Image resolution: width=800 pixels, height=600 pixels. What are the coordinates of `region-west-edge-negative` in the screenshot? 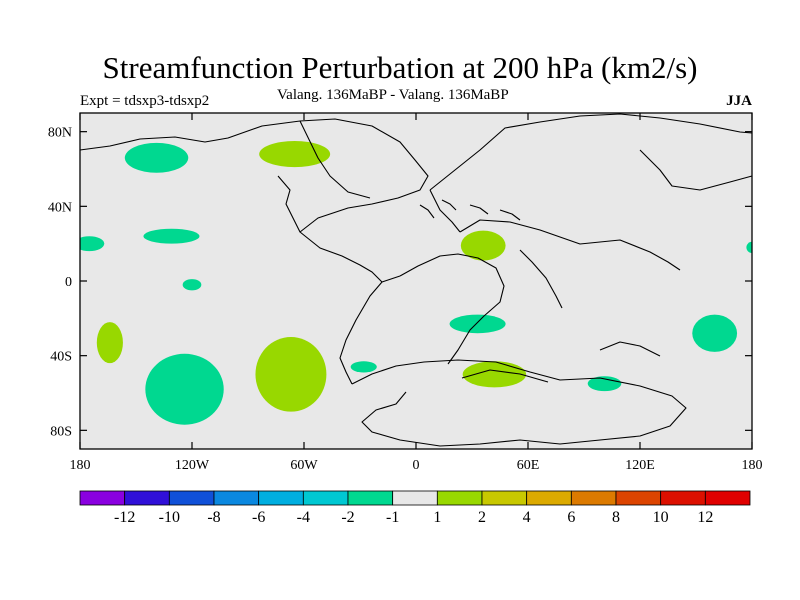 It's located at (92, 244).